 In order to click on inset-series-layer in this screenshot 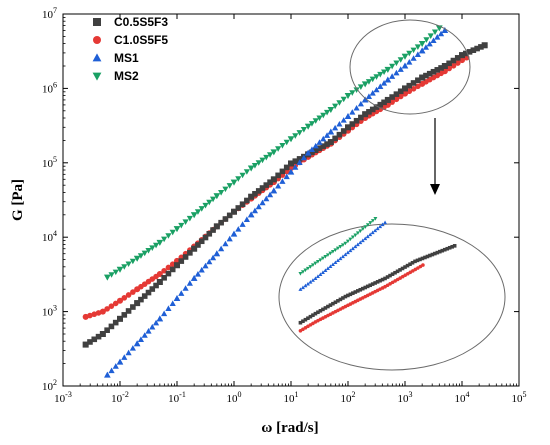, I will do `click(377, 275)`.